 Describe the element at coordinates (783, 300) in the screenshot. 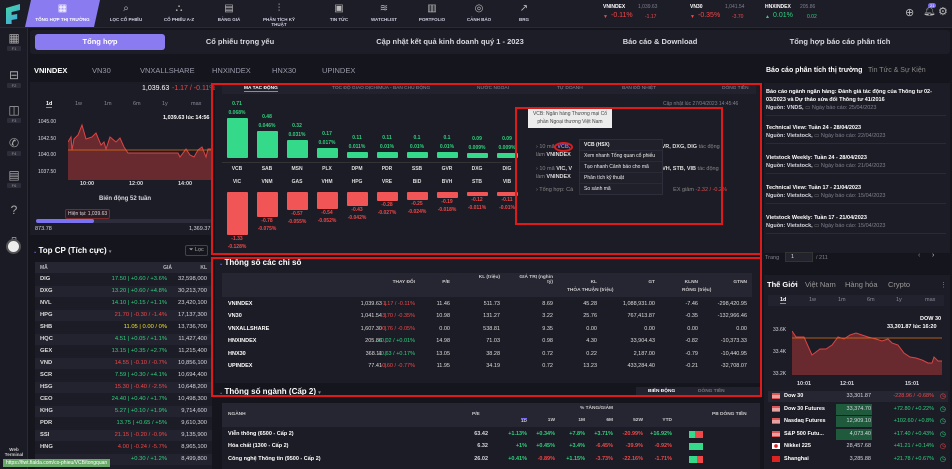

I see `world-period-1d: 1d` at that location.